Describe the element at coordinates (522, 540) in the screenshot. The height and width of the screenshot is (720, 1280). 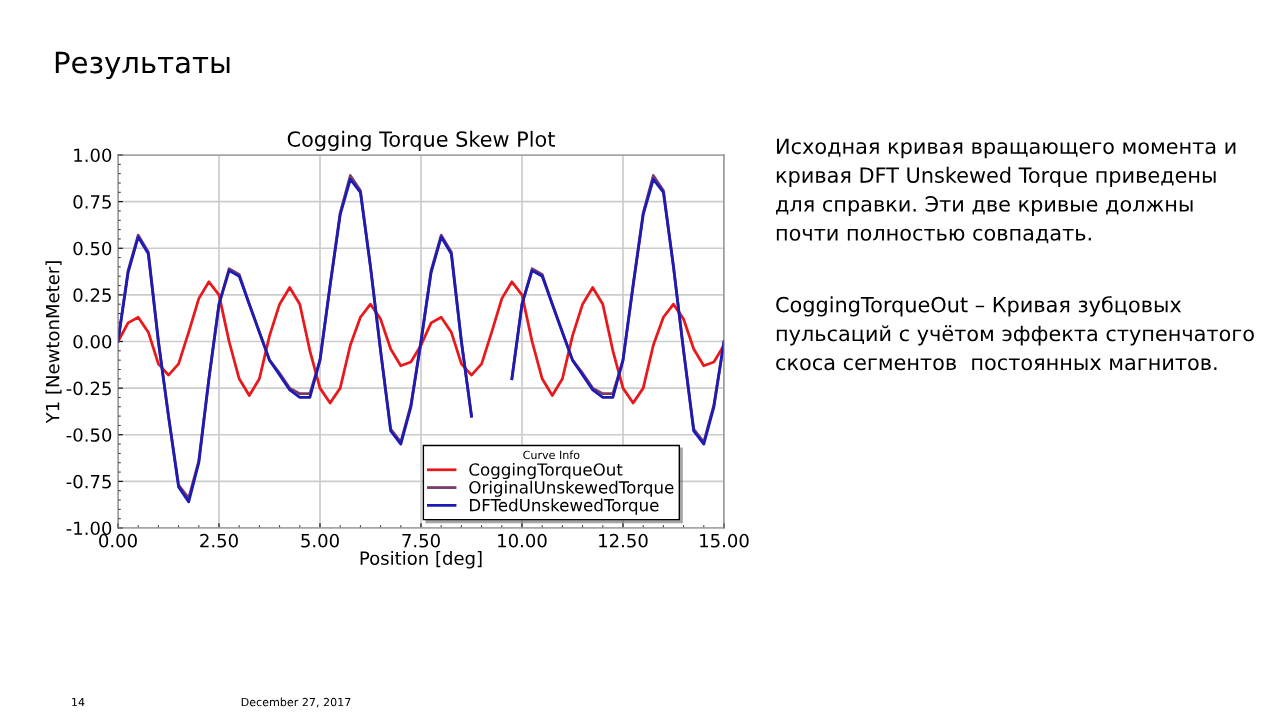
I see `x-tick-label: 10.00` at that location.